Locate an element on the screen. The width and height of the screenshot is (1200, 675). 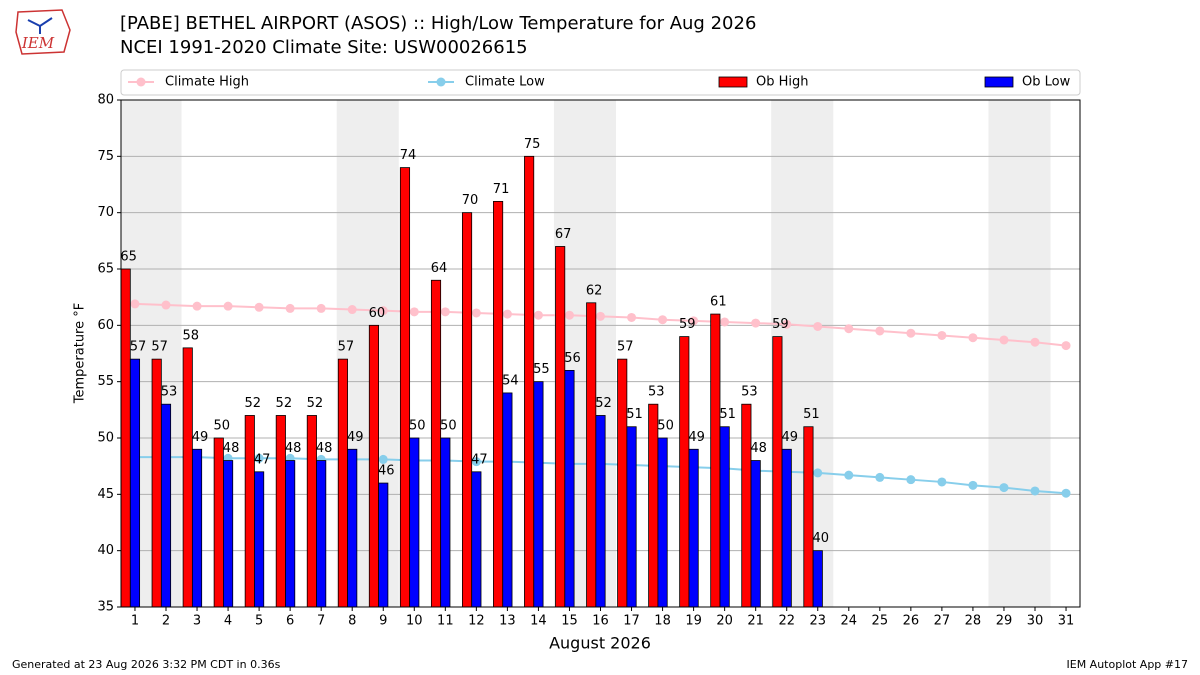
legend-marker is located at coordinates (441, 82).